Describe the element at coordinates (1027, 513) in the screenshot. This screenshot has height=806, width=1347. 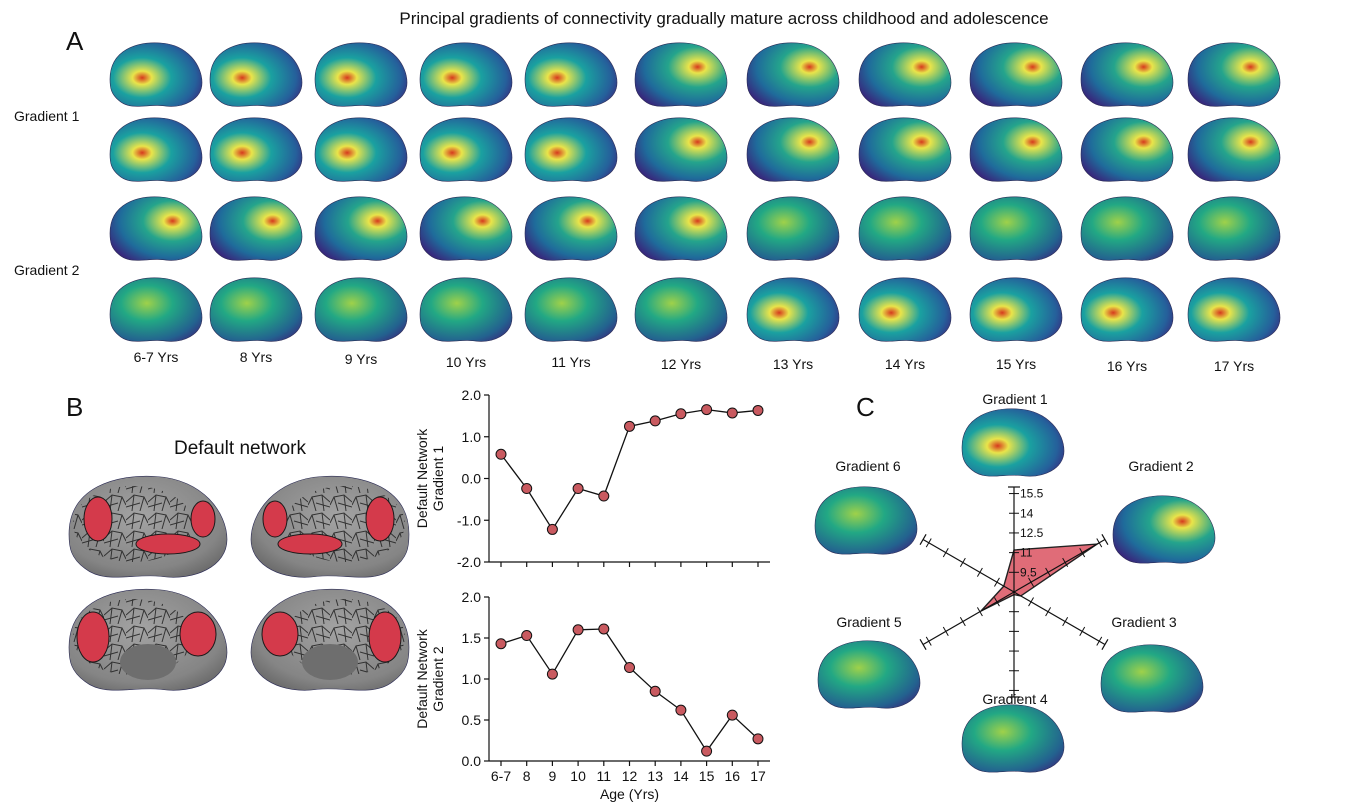
I see `radar-tick-label: 14` at that location.